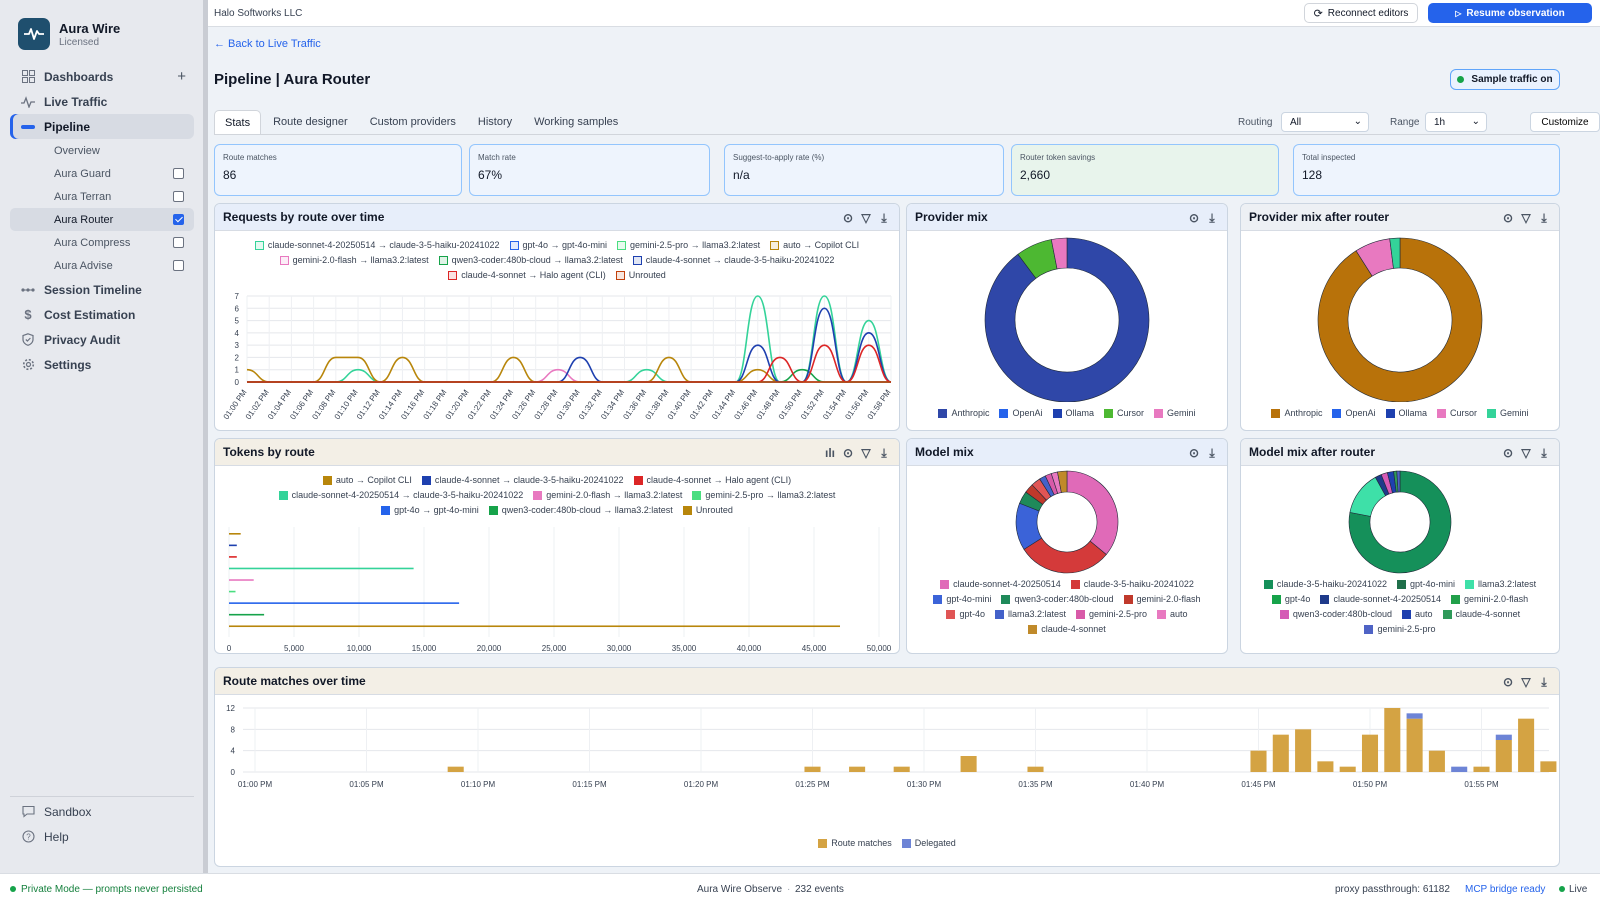  What do you see at coordinates (267, 44) in the screenshot?
I see `back-to-live-traffic-link: ← Back to Live Traffic` at bounding box center [267, 44].